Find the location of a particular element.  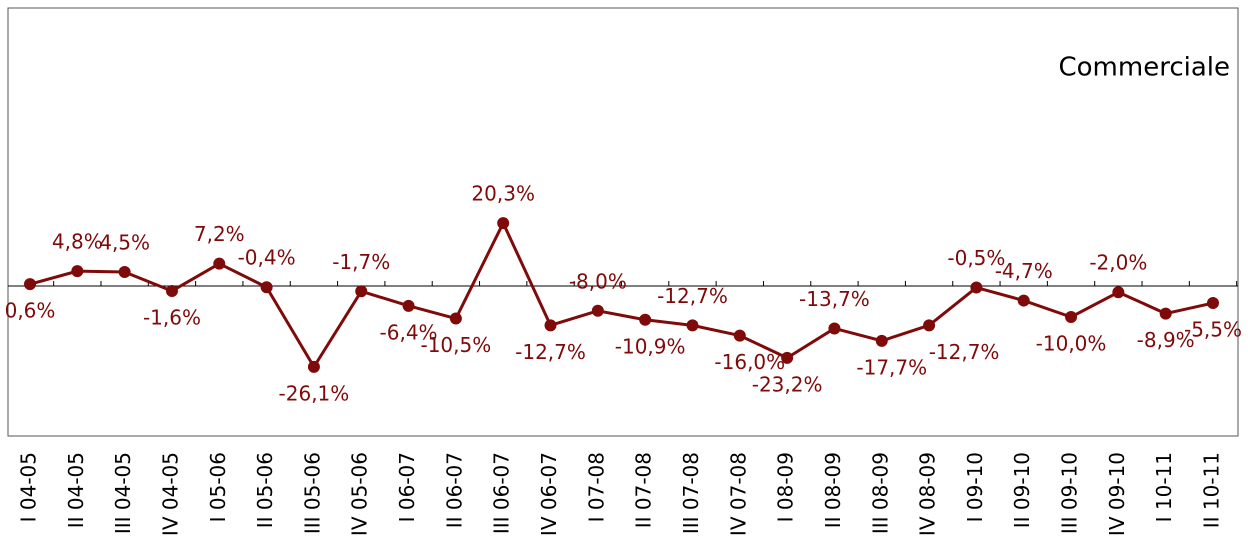

data-label: -8,9% is located at coordinates (1166, 340).